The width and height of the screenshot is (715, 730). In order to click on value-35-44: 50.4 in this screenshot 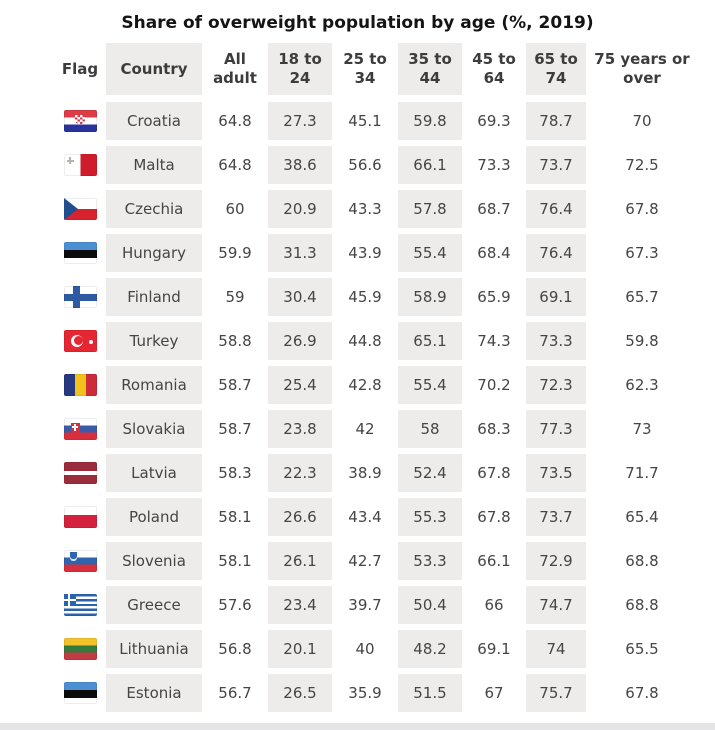, I will do `click(430, 605)`.